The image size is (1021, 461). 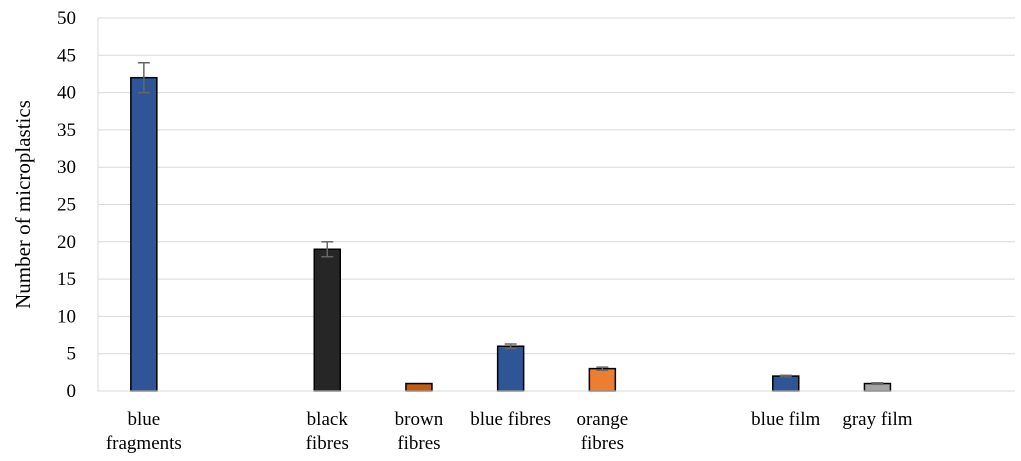 I want to click on x-tick-label: fragments, so click(x=144, y=443).